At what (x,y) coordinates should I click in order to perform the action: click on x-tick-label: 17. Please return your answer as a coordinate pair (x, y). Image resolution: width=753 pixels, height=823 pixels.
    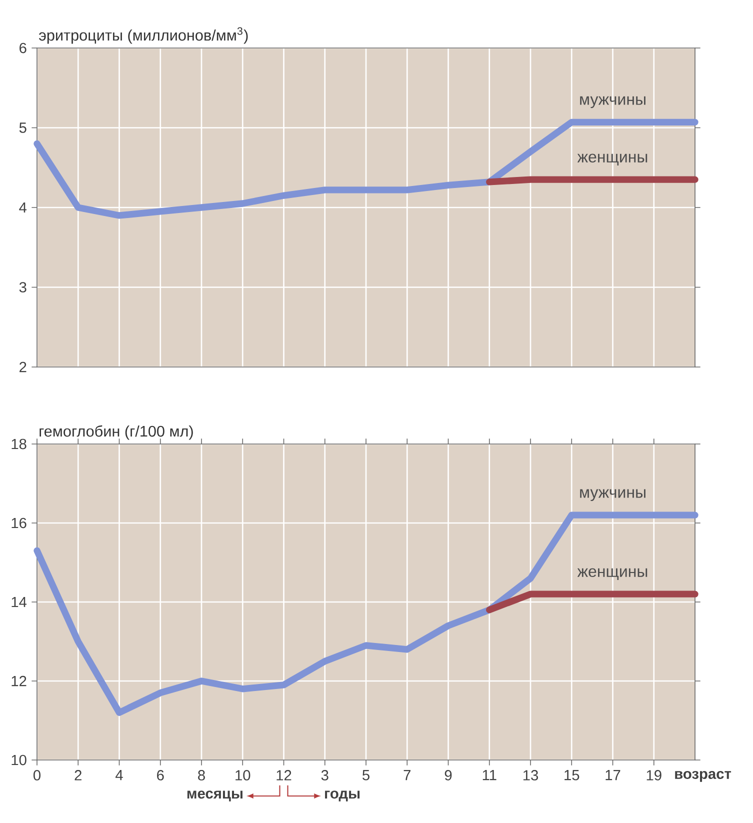
    Looking at the image, I should click on (613, 775).